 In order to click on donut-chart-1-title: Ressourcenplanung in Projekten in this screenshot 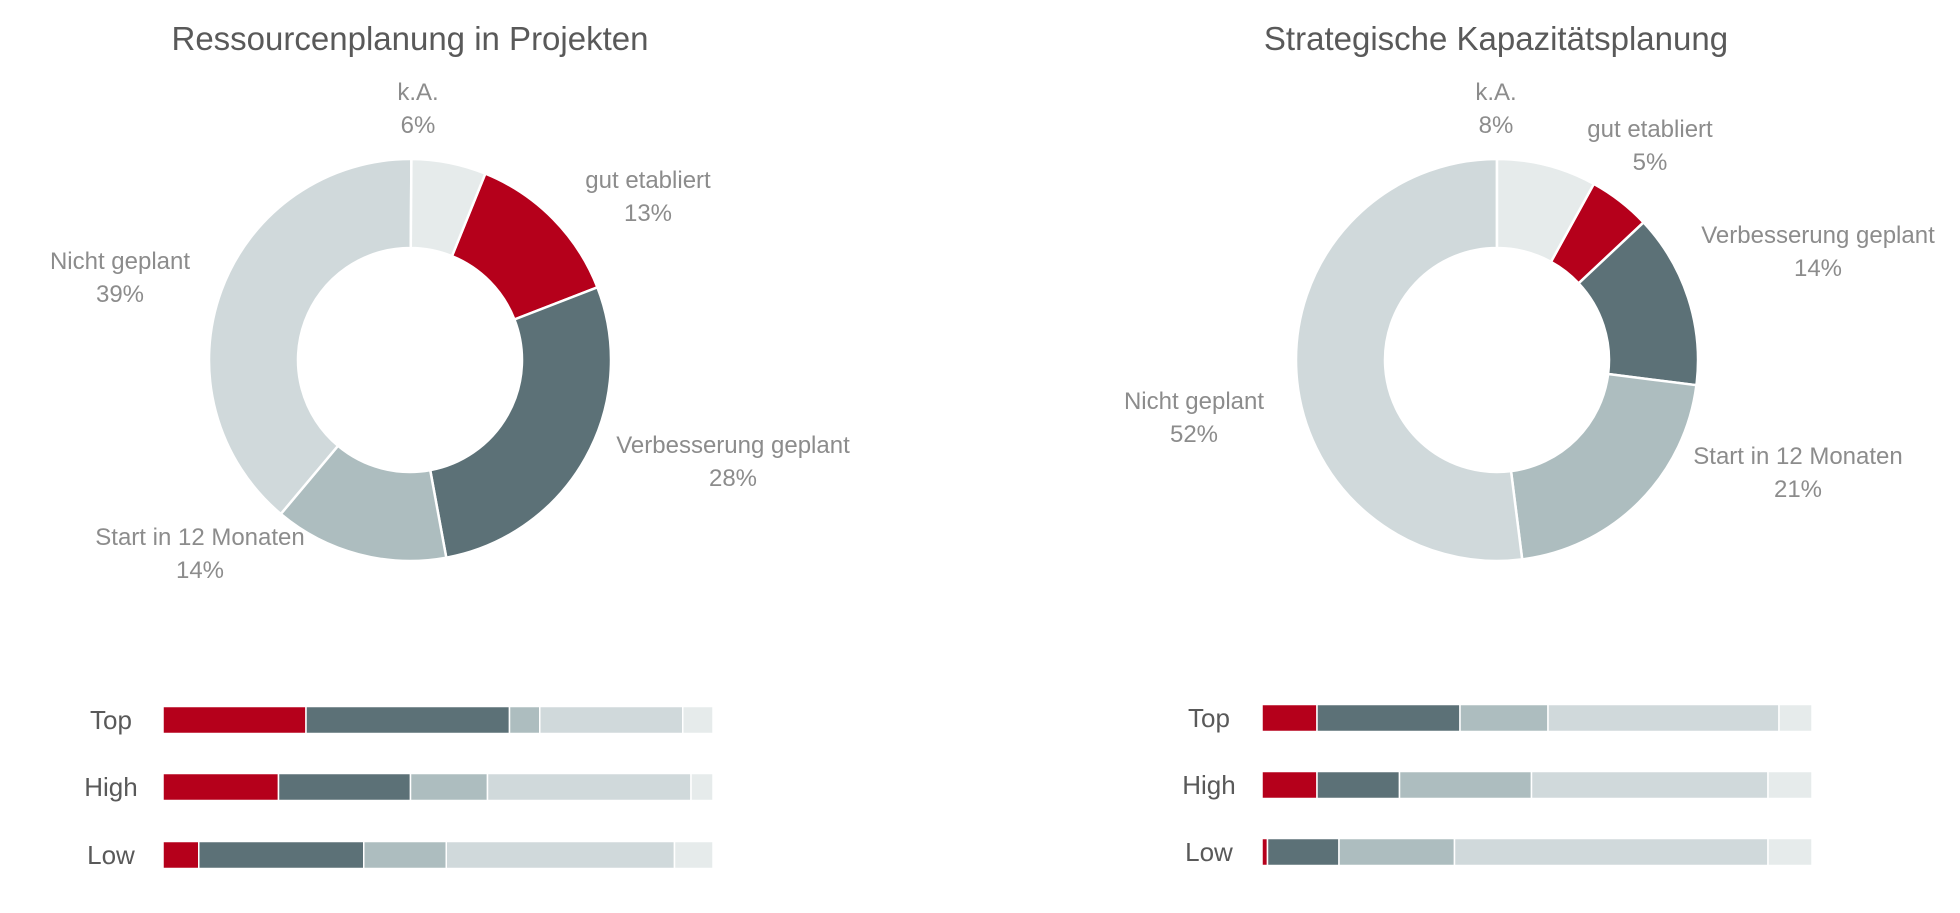, I will do `click(410, 38)`.